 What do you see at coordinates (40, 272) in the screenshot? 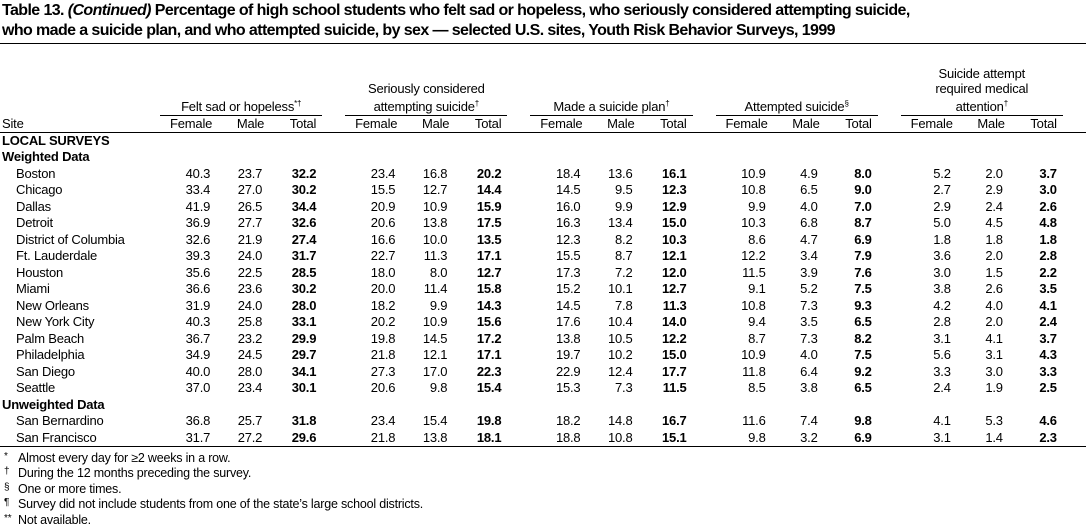
I see `site-name: Houston` at bounding box center [40, 272].